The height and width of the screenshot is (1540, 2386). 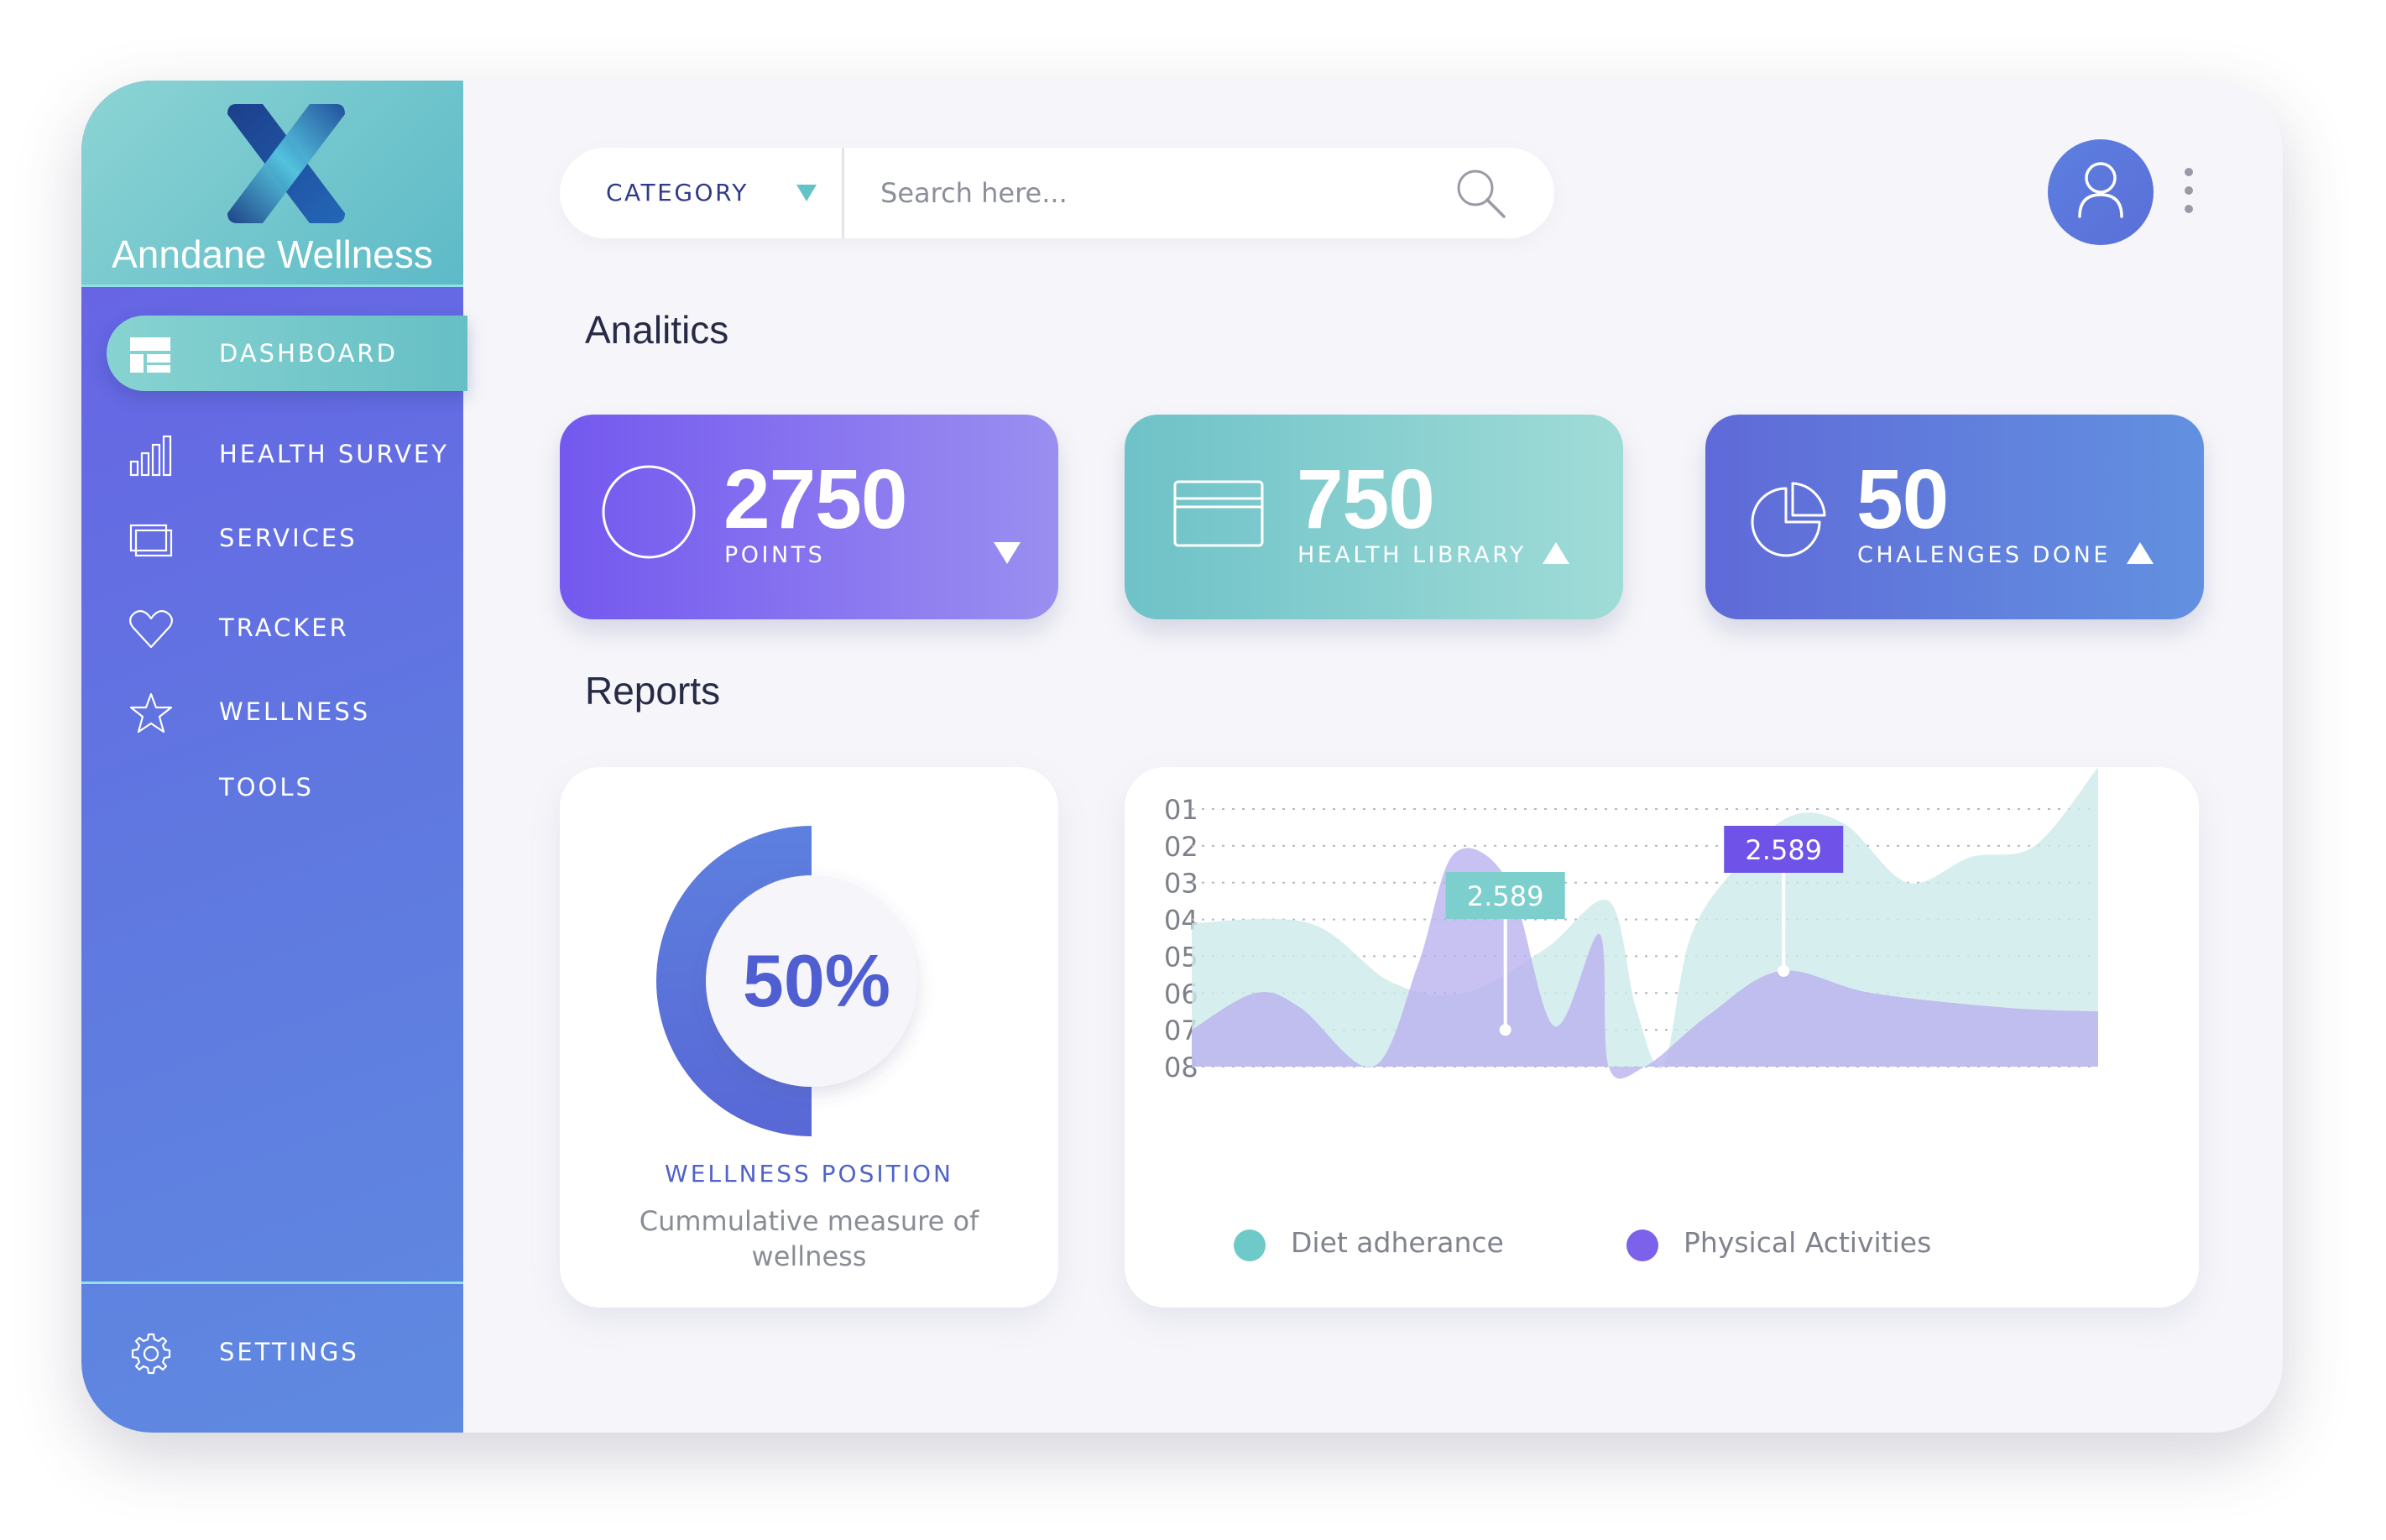 I want to click on stat-card-points: 2750 POINTS, so click(x=809, y=517).